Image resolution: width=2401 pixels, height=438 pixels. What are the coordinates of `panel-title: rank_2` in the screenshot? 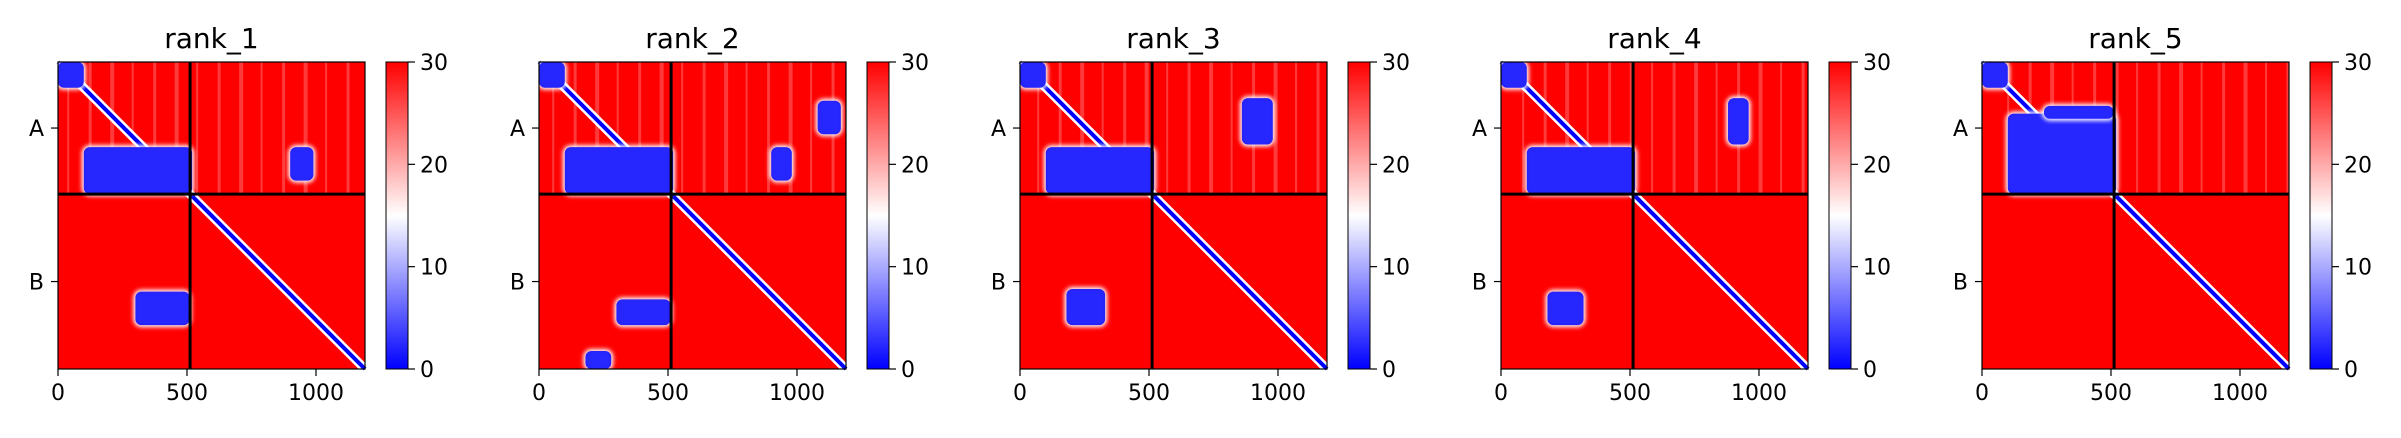 It's located at (692, 38).